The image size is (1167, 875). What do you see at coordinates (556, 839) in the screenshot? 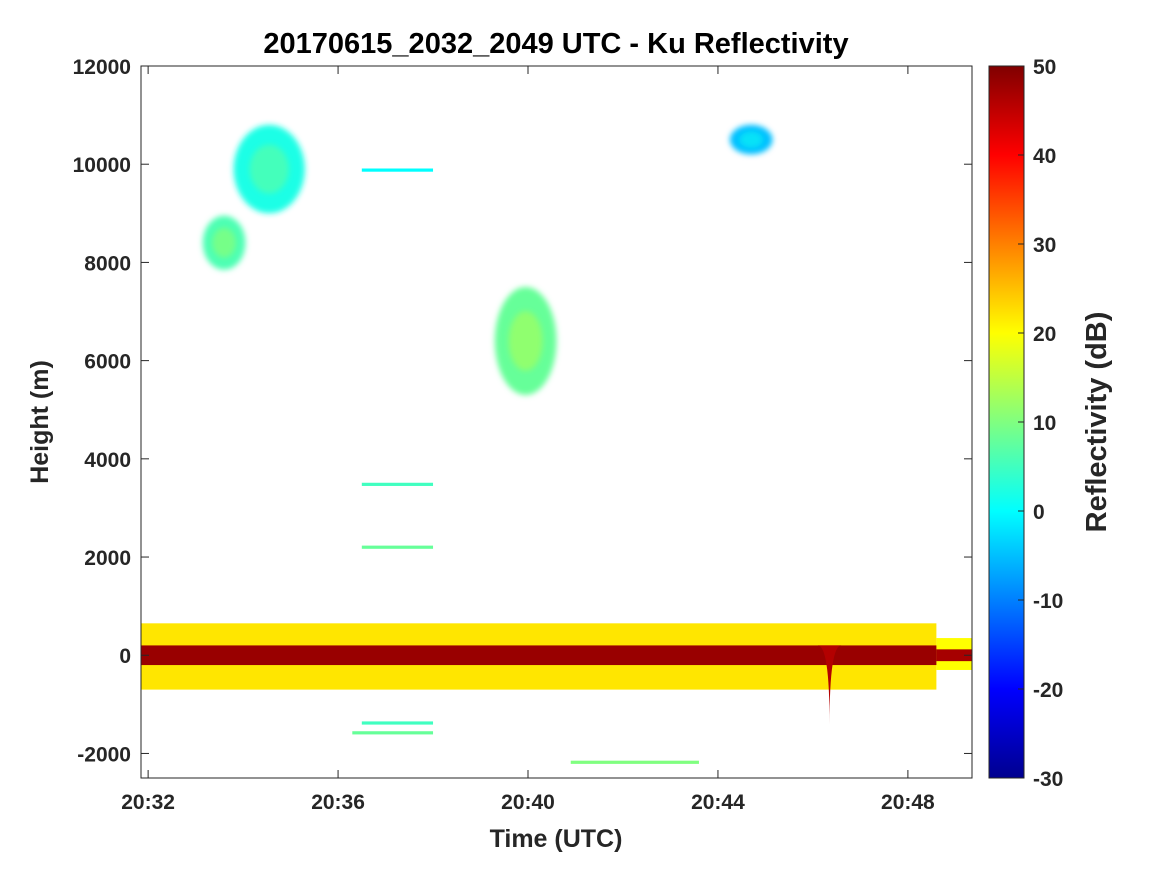
I see `x-axis-label: Time (UTC)` at bounding box center [556, 839].